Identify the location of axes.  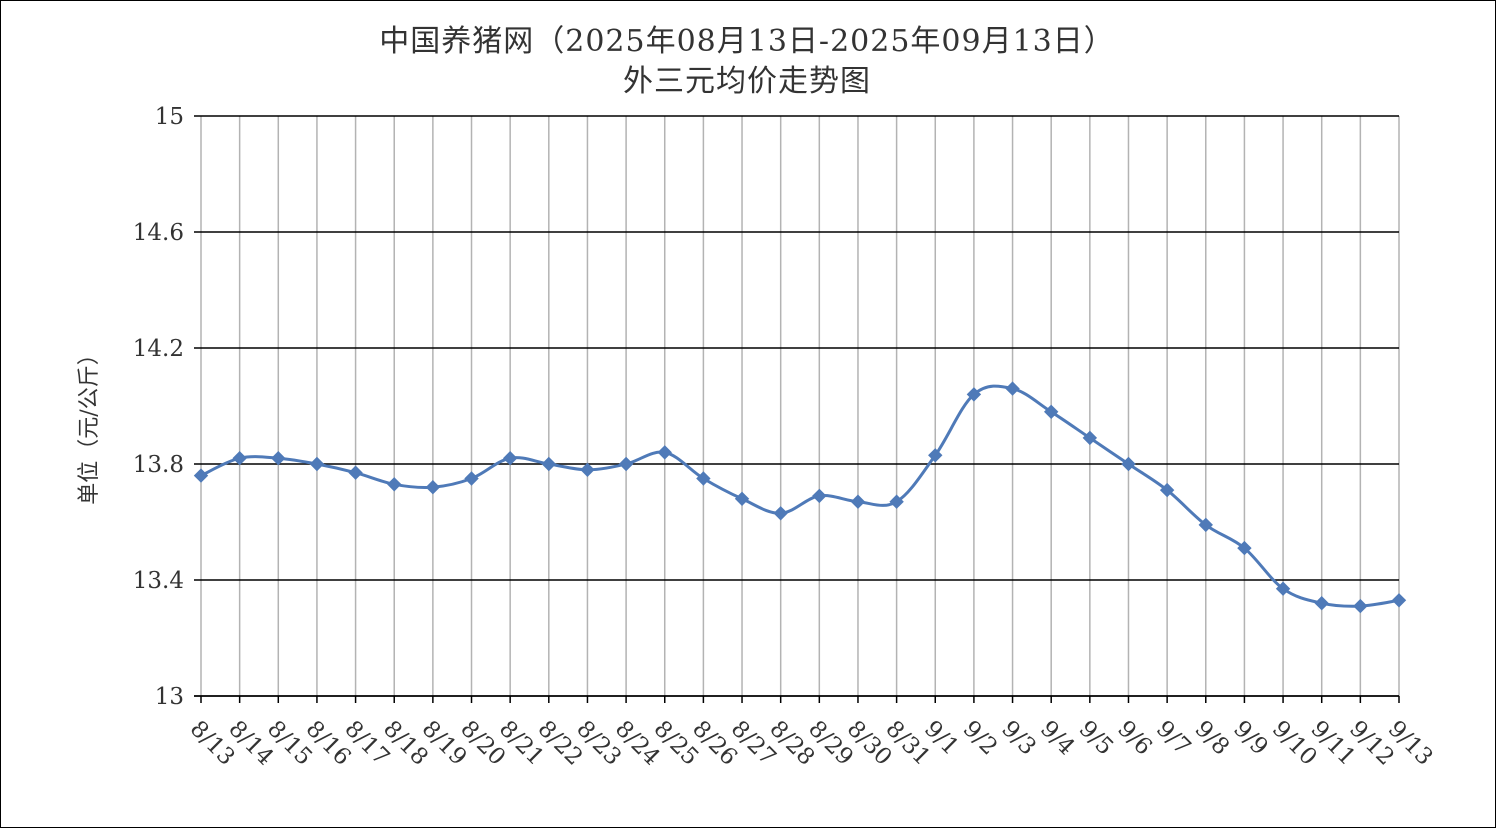
(797, 699).